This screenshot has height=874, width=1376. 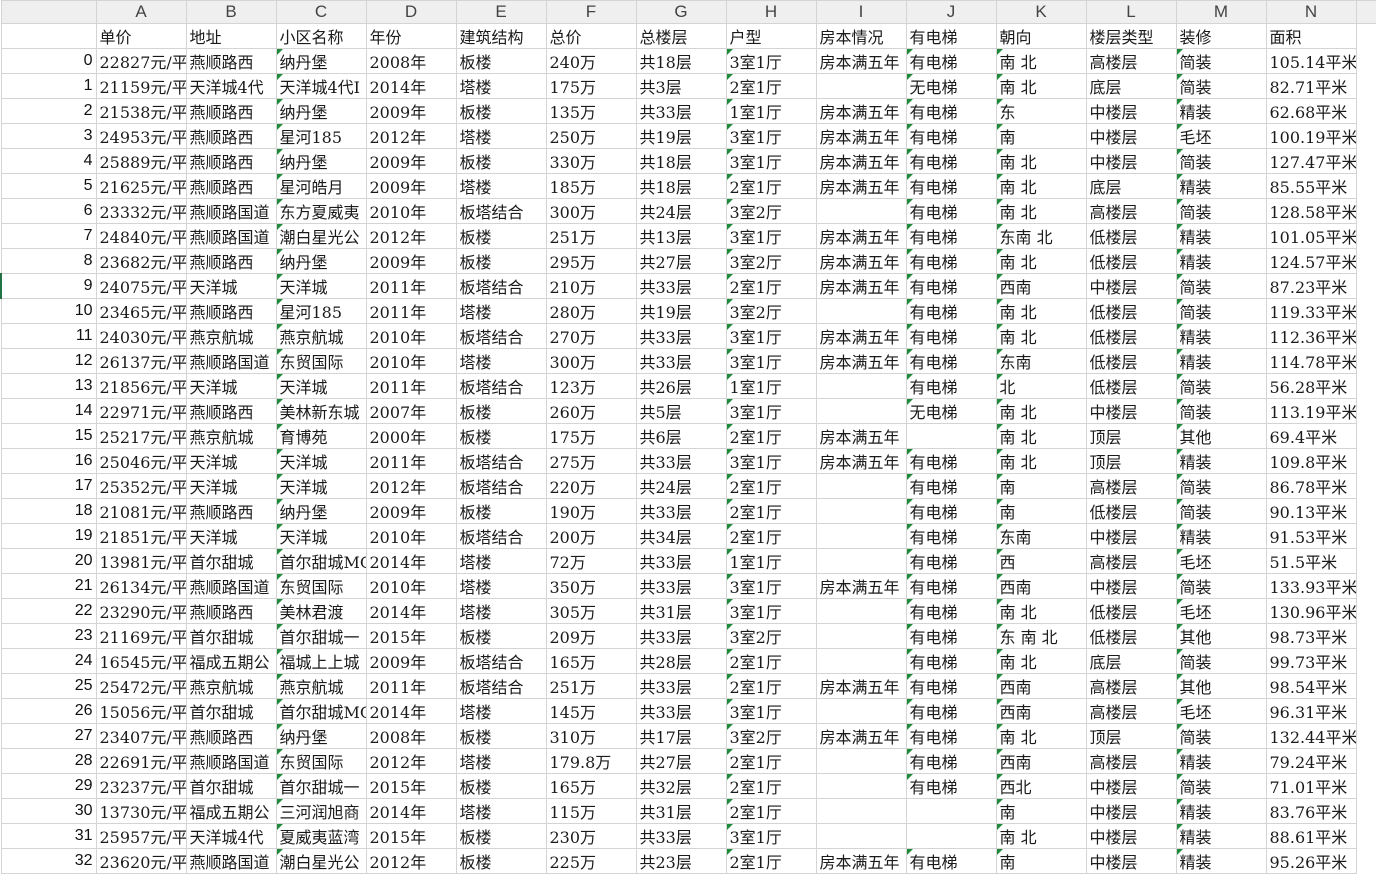 I want to click on data-cell: 305万, so click(x=591, y=611).